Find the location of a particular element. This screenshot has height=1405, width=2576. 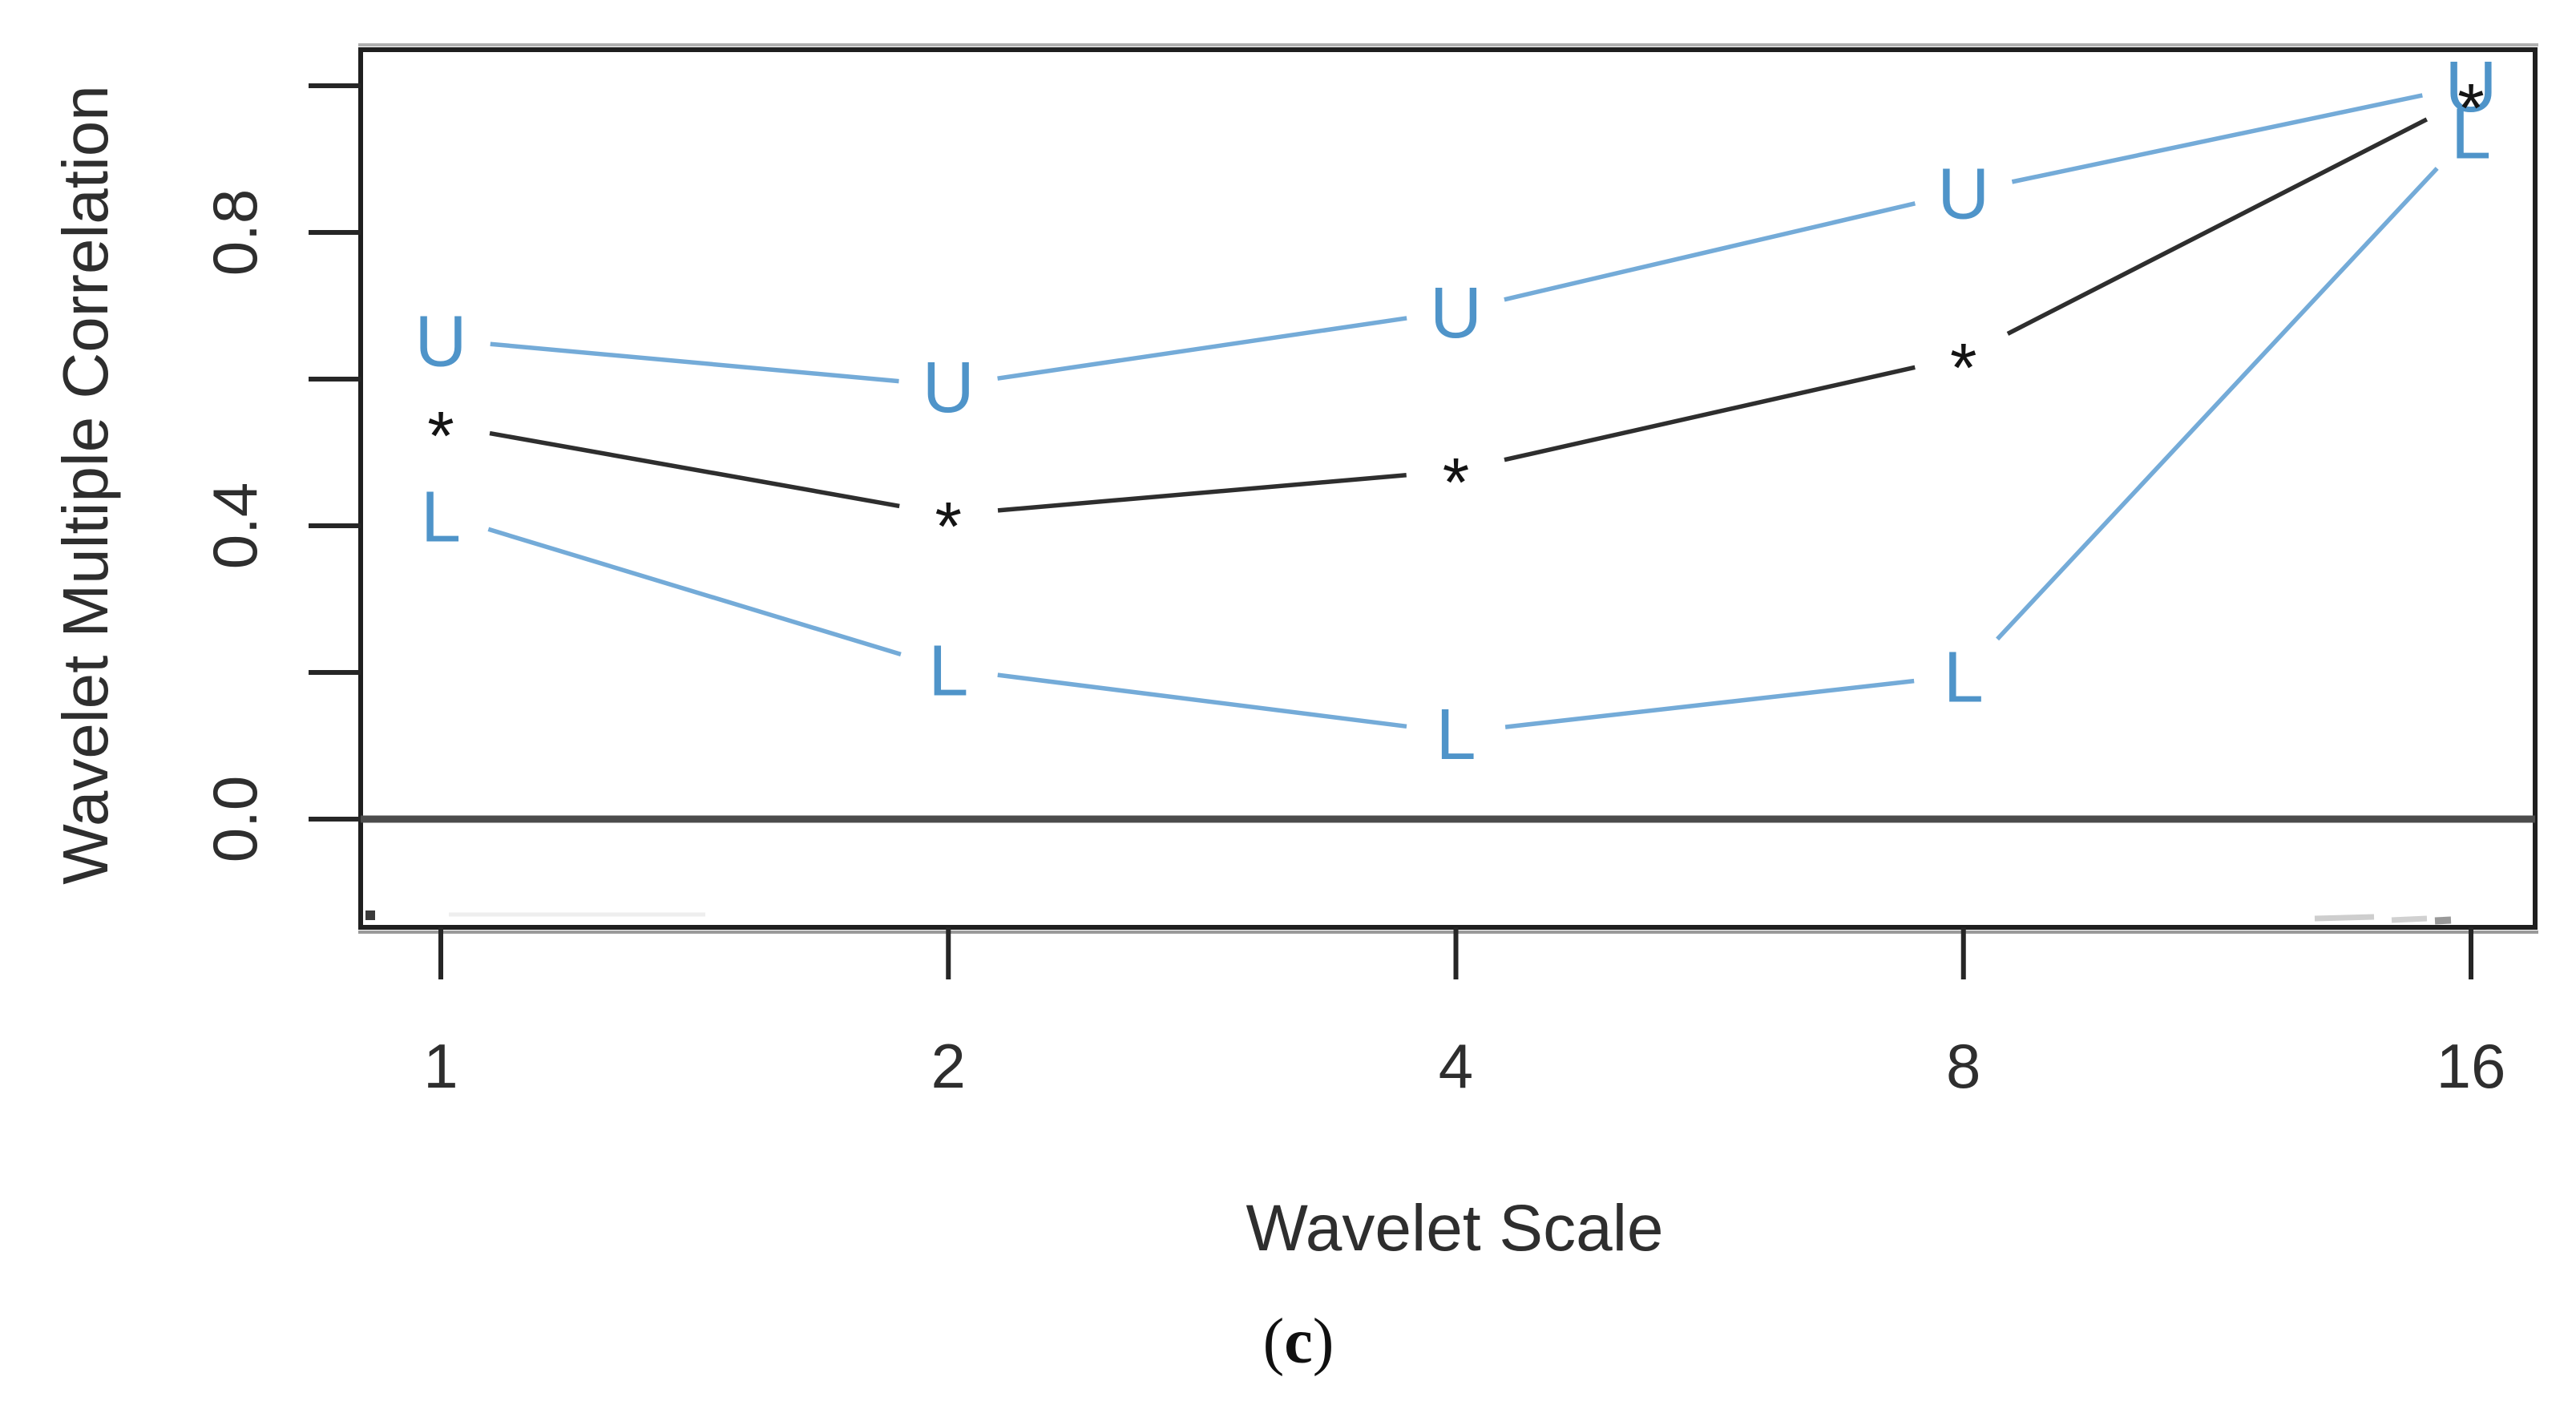

subfigure-caption: (c) is located at coordinates (1299, 1341).